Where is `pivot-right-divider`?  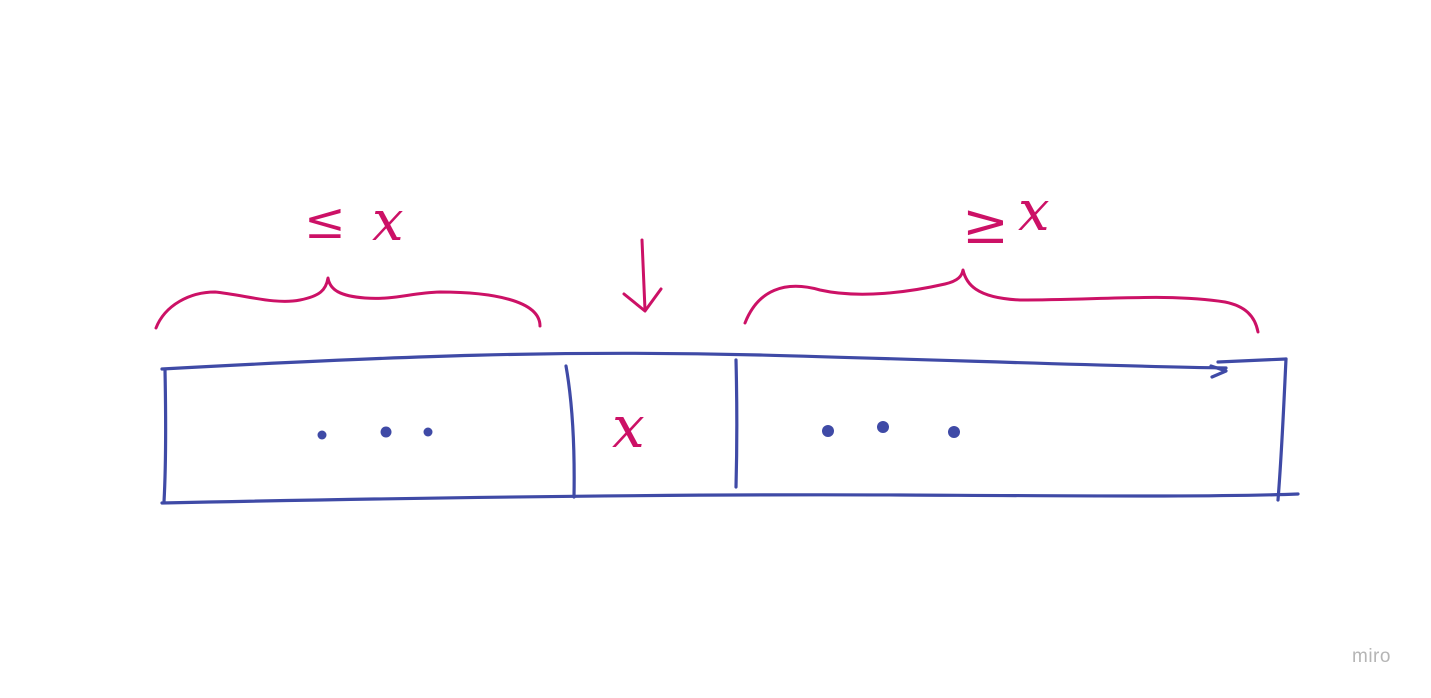
pivot-right-divider is located at coordinates (736, 423).